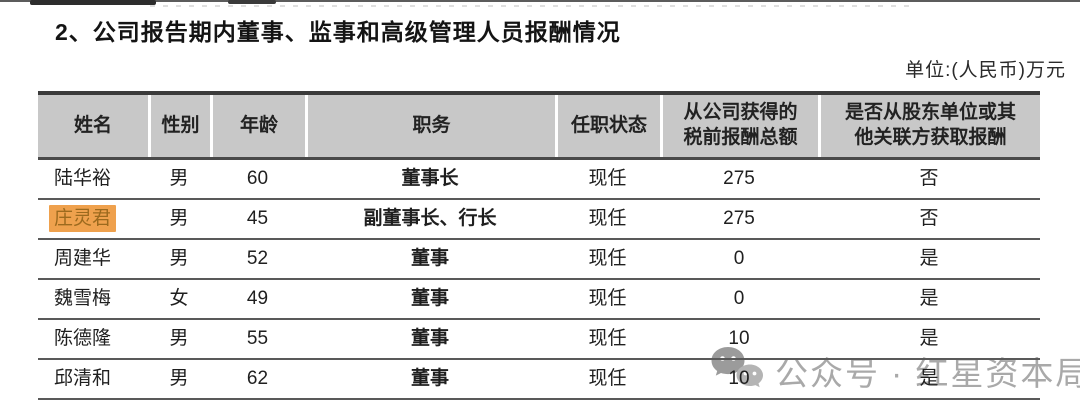  What do you see at coordinates (539, 220) in the screenshot?
I see `table-row: 庄灵君 男 45 副董事长、行长 现任 275 否` at bounding box center [539, 220].